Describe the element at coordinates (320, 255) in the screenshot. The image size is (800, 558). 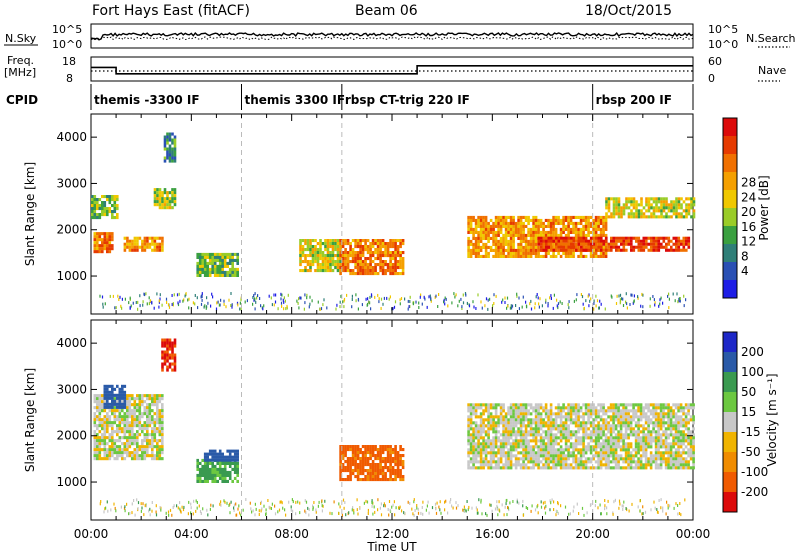
I see `power-region` at that location.